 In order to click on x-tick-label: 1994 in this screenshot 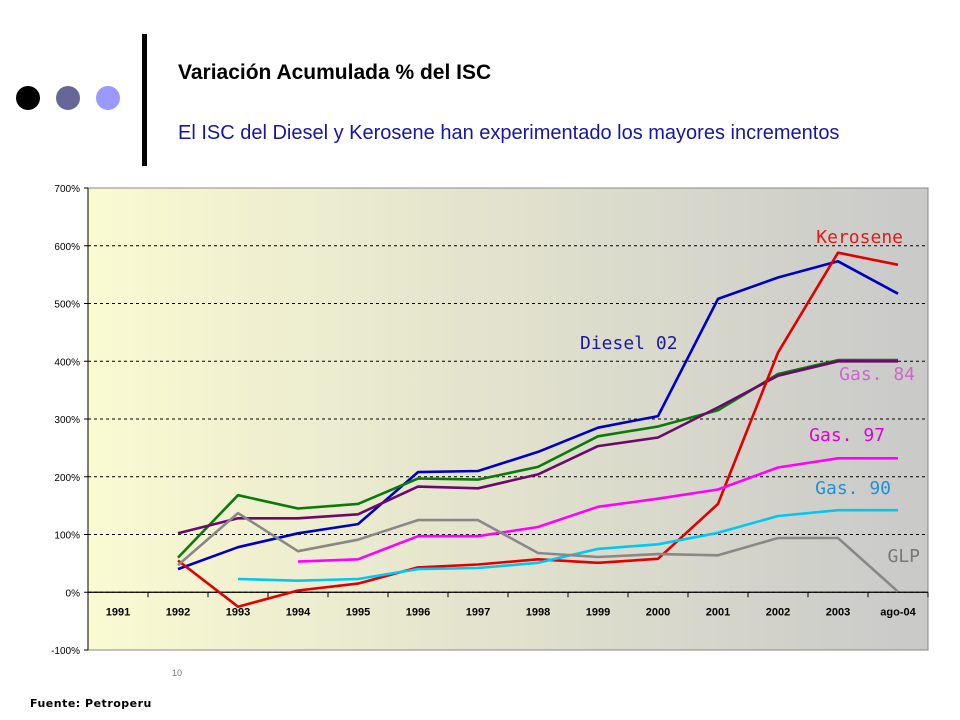, I will do `click(298, 612)`.